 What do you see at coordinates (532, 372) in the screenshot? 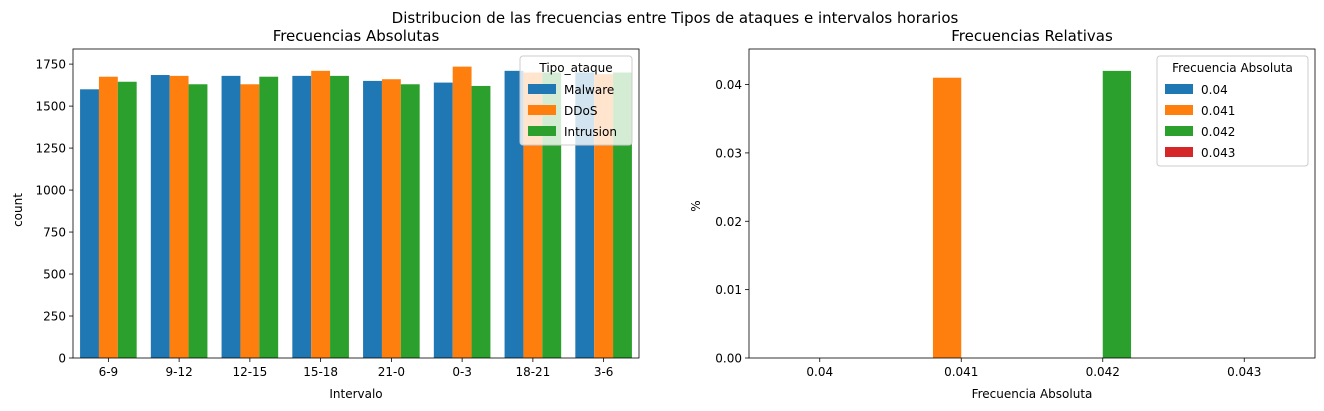
I see `x-tick-label: 18-21` at bounding box center [532, 372].